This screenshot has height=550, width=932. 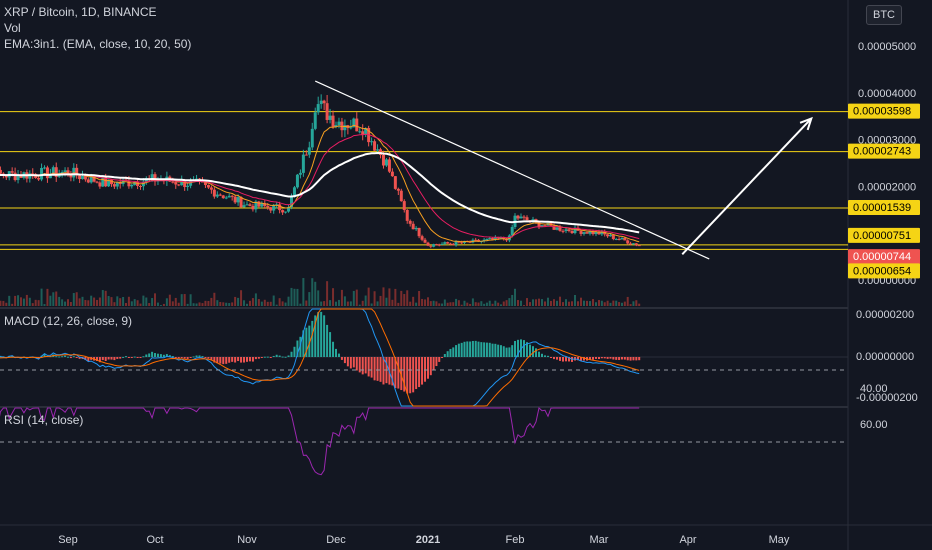 What do you see at coordinates (68, 321) in the screenshot?
I see `macd-legend: MACD (12, 26, close, 9)` at bounding box center [68, 321].